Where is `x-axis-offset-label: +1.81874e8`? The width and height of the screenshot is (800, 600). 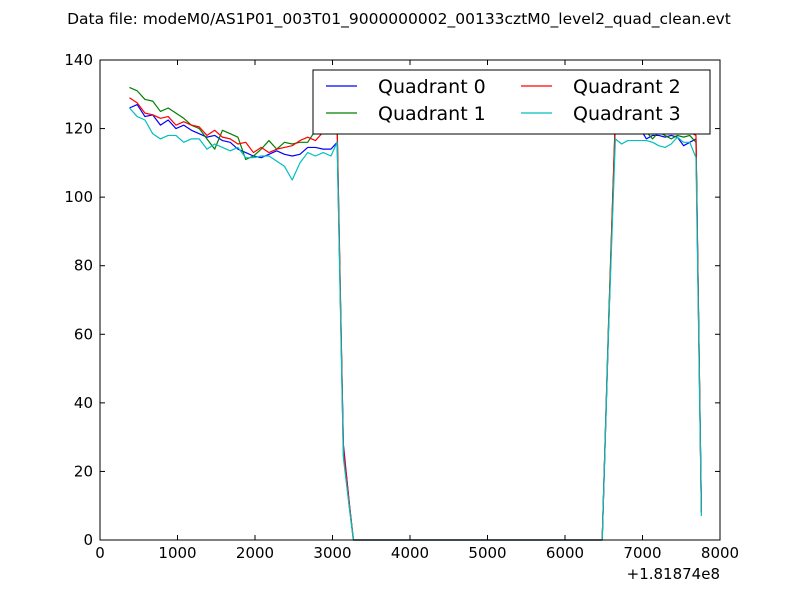 x-axis-offset-label: +1.81874e8 is located at coordinates (673, 574).